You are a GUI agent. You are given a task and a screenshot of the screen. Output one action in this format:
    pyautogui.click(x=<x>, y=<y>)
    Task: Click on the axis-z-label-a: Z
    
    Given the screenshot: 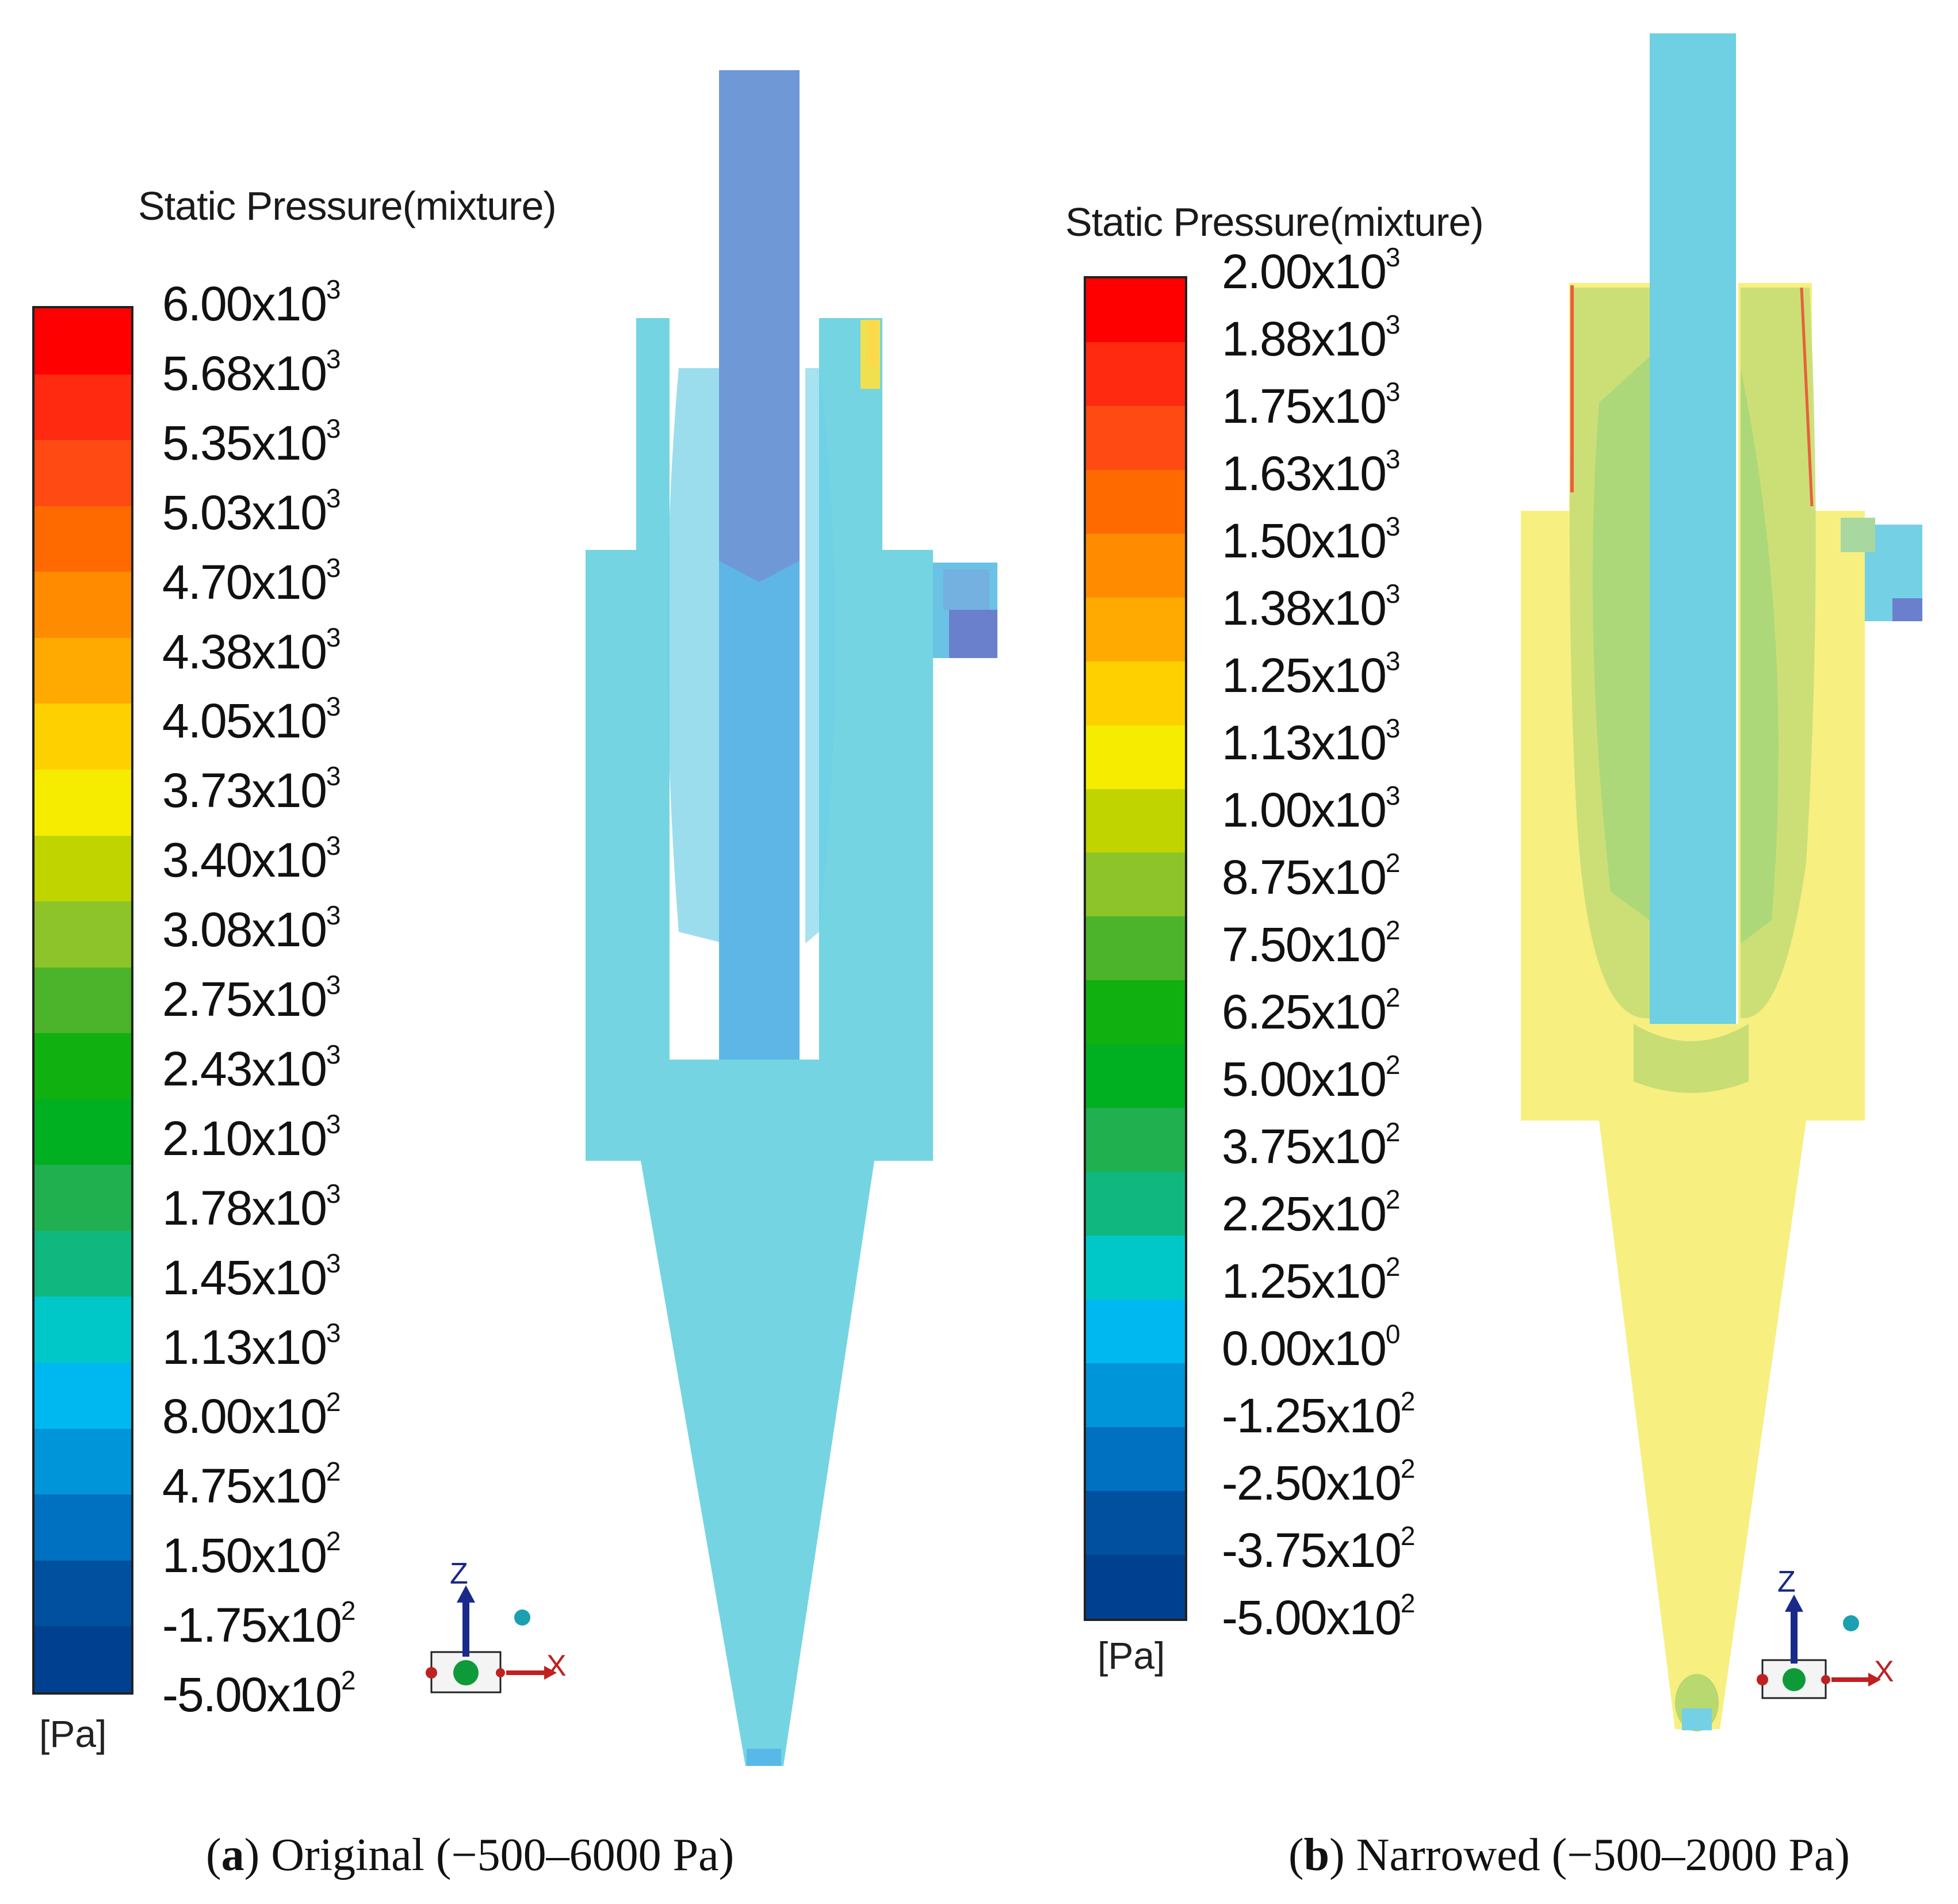 What is the action you would take?
    pyautogui.click(x=459, y=1574)
    